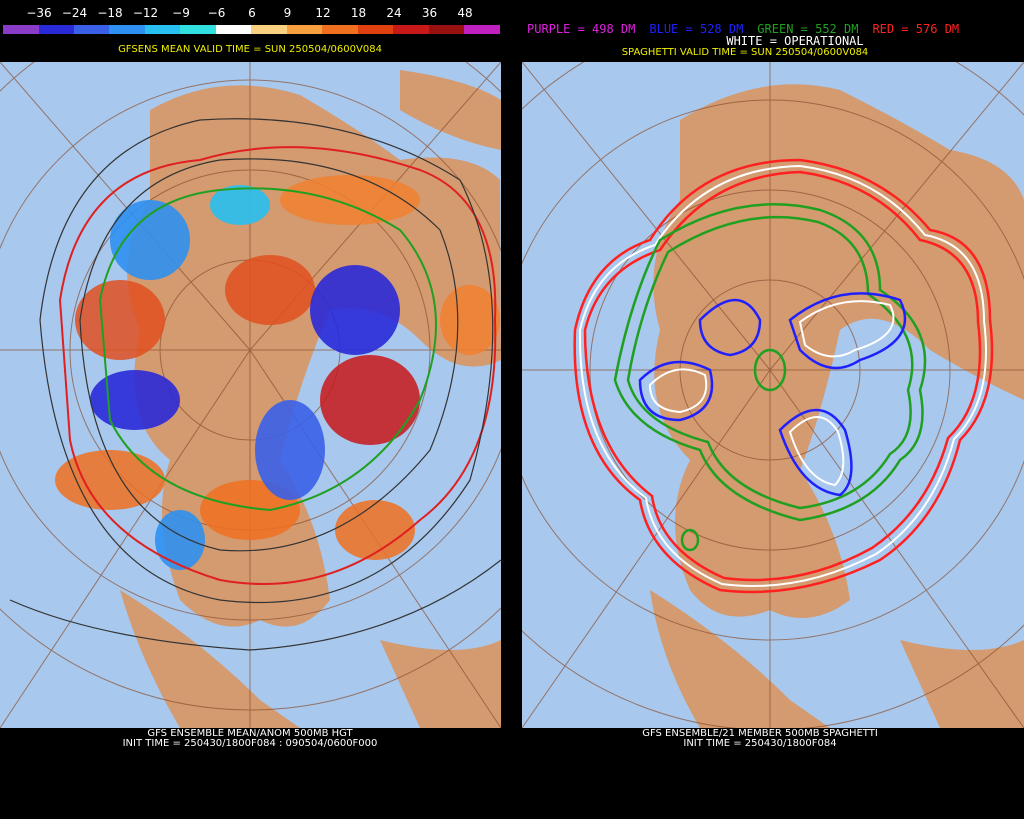 This screenshot has height=819, width=1024. I want to click on colorbar-label: 6, so click(252, 13).